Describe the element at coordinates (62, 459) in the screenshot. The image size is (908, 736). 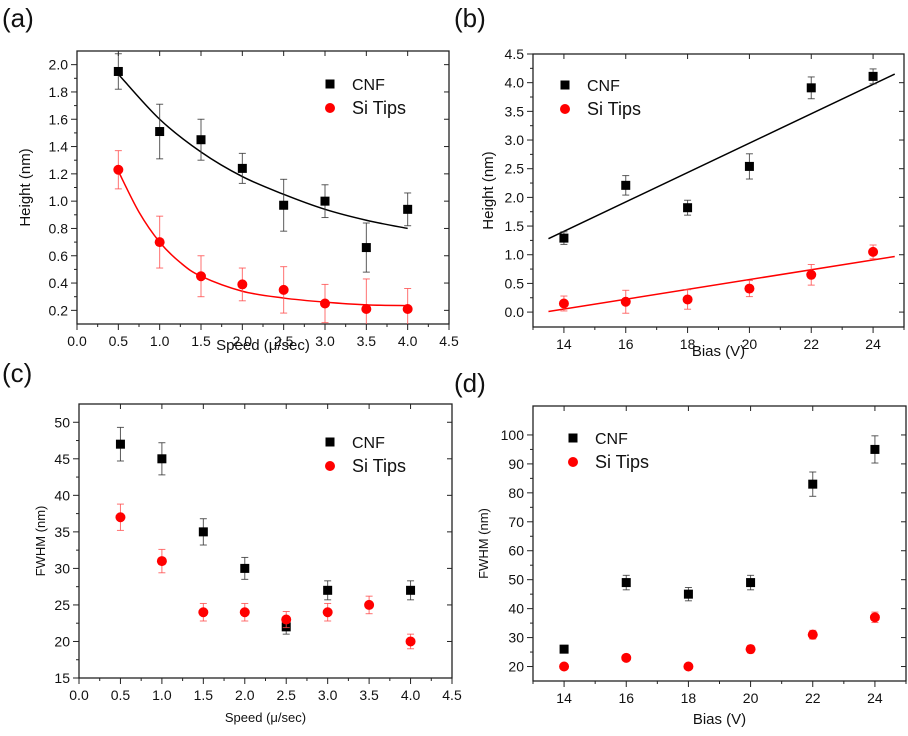
I see `y-tick-label: 45` at that location.